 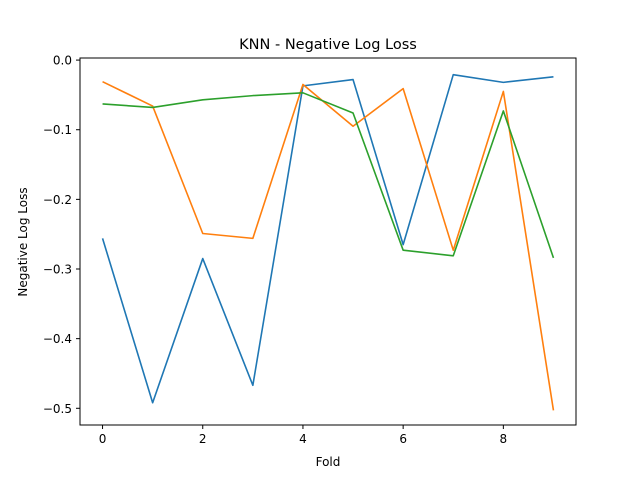 What do you see at coordinates (57, 200) in the screenshot?
I see `y-tick-label: −0.2` at bounding box center [57, 200].